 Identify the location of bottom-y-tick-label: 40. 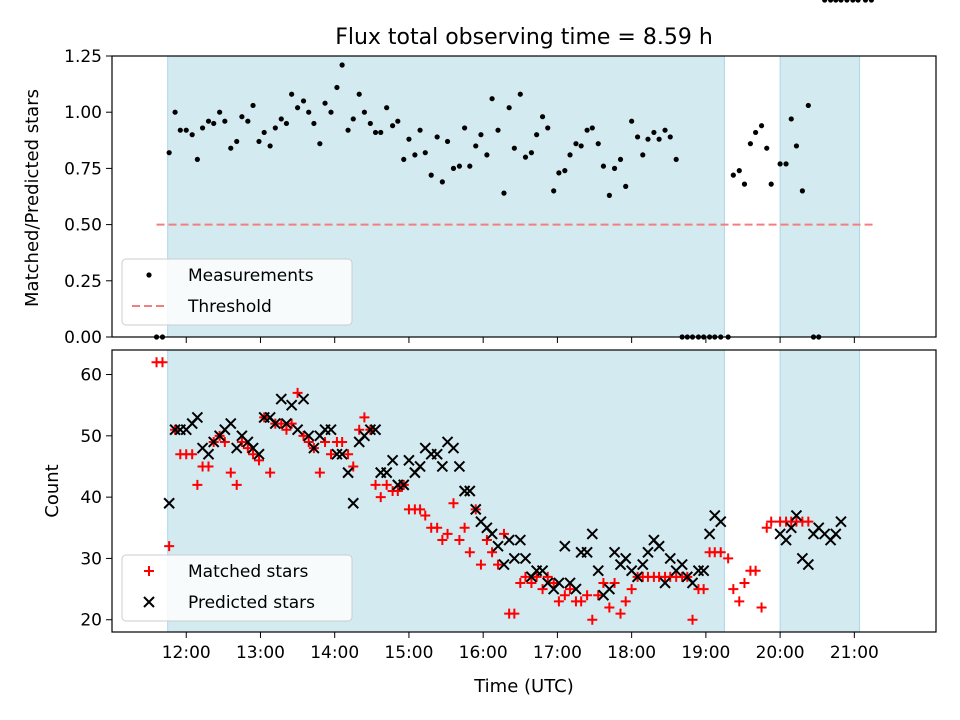
(91, 498).